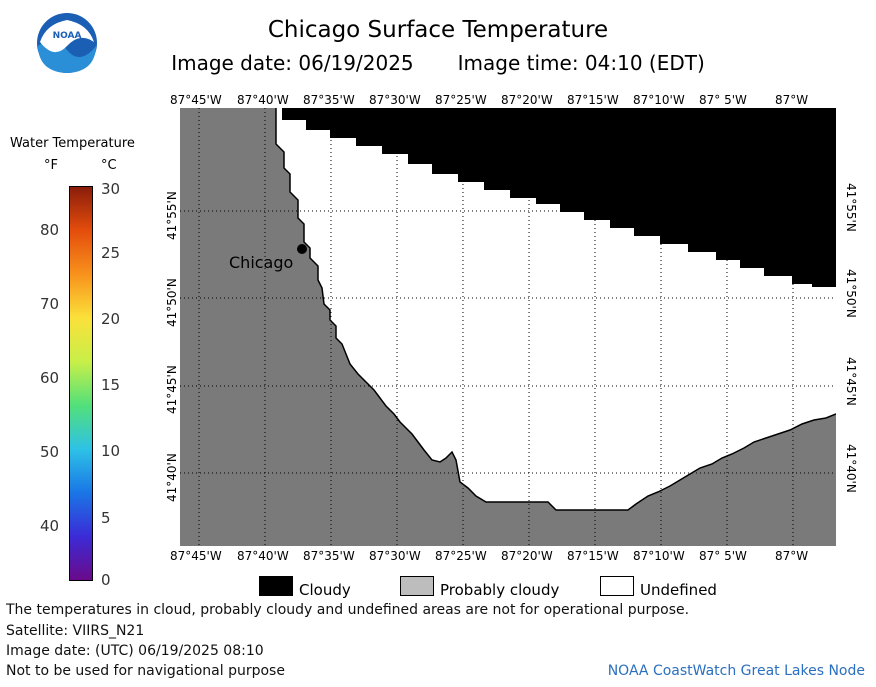  Describe the element at coordinates (196, 556) in the screenshot. I see `lon-label-bottom: 87°45'W` at that location.